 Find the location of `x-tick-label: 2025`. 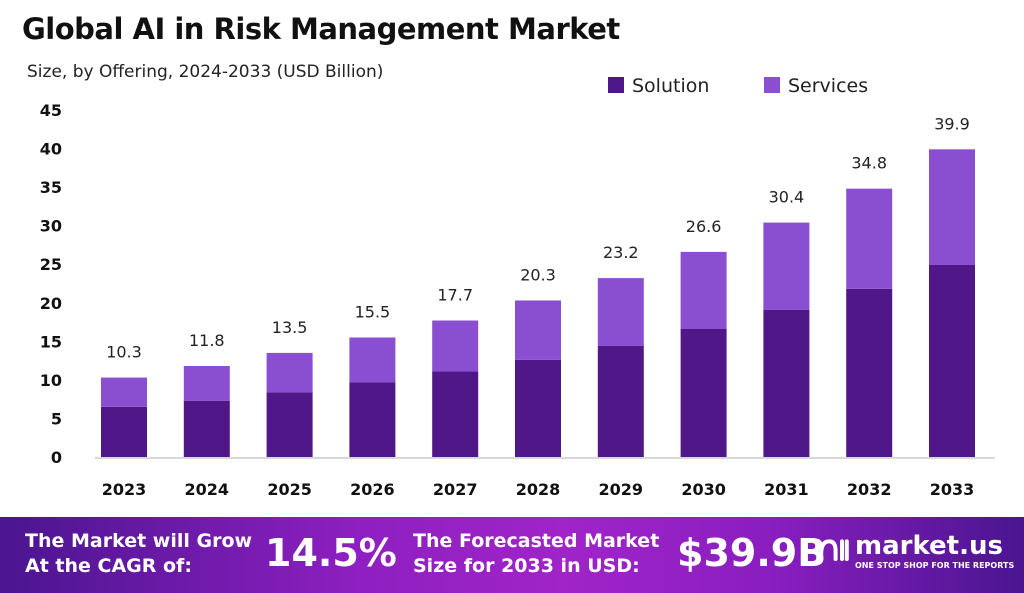

x-tick-label: 2025 is located at coordinates (289, 489).